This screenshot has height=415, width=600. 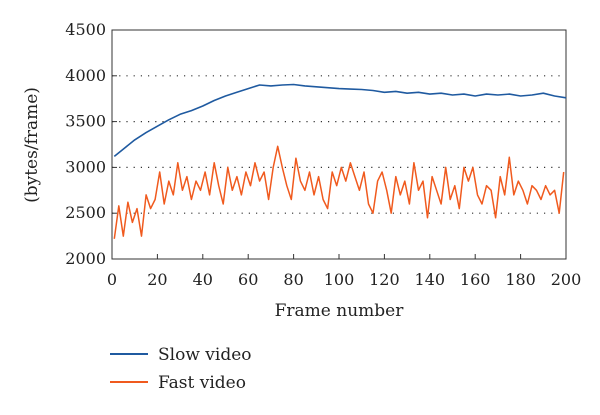 What do you see at coordinates (203, 279) in the screenshot?
I see `x-tick-label: 40` at bounding box center [203, 279].